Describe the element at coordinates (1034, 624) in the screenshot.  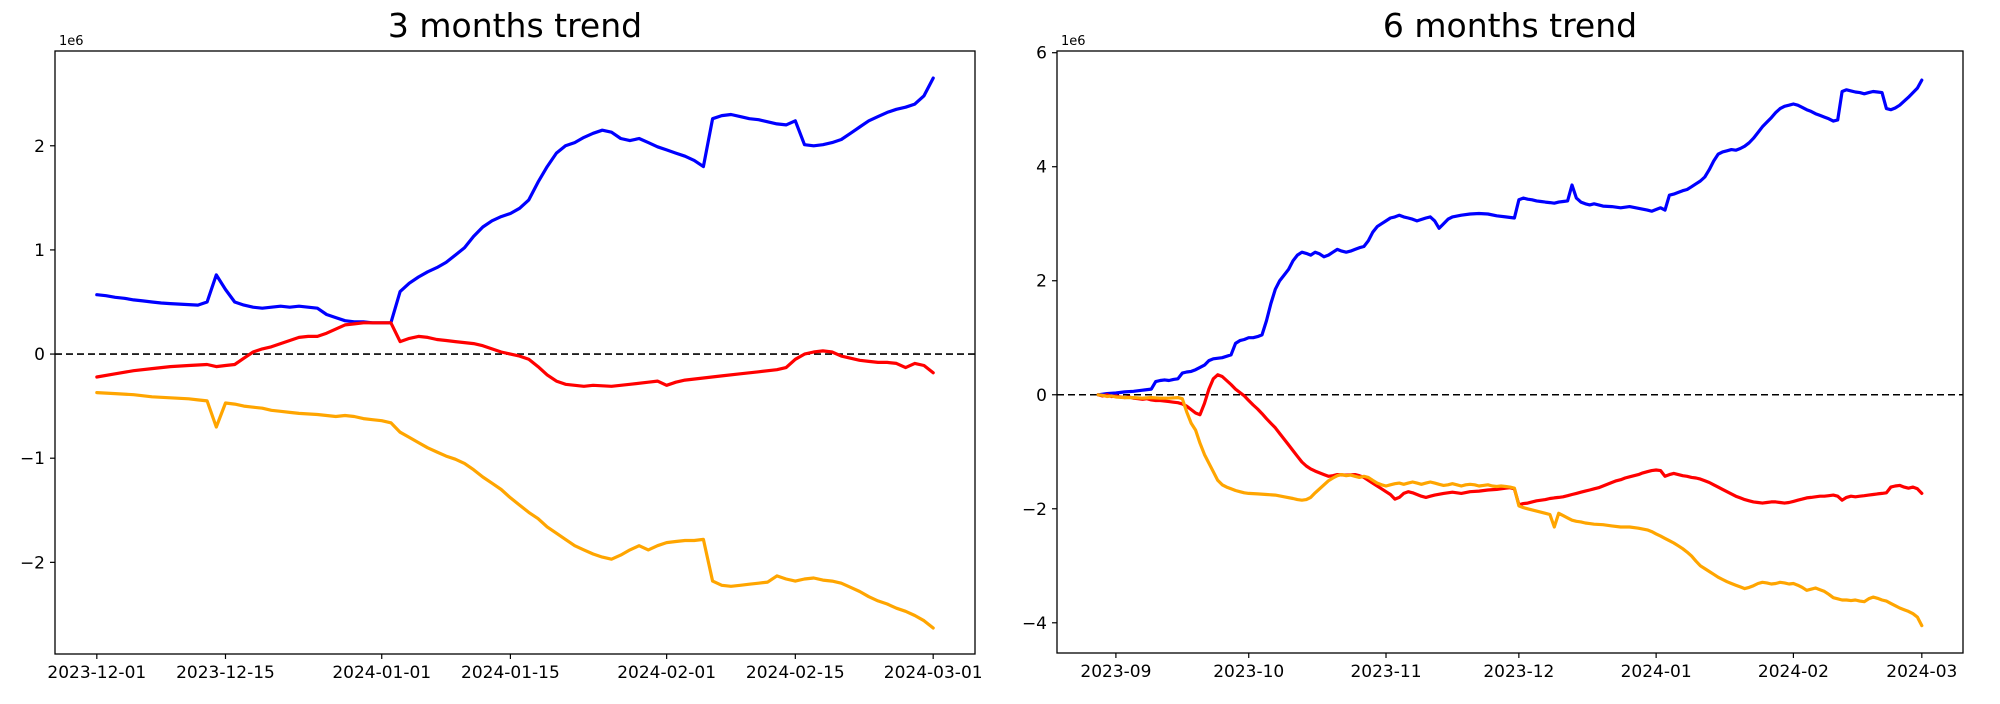
I see `y-tick-label: −4` at that location.